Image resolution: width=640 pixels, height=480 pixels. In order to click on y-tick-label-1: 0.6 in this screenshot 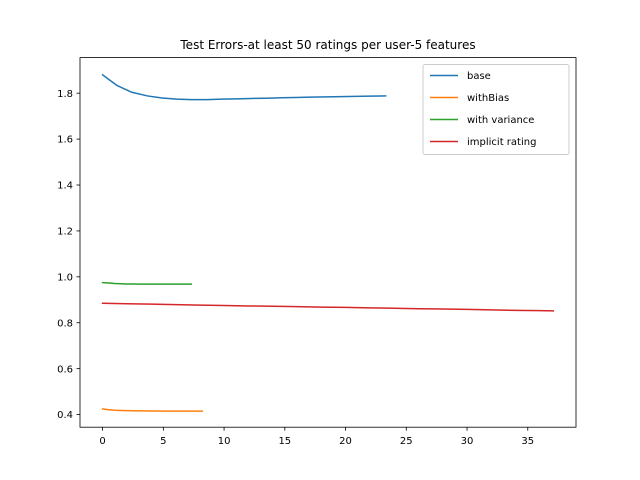, I will do `click(65, 369)`.